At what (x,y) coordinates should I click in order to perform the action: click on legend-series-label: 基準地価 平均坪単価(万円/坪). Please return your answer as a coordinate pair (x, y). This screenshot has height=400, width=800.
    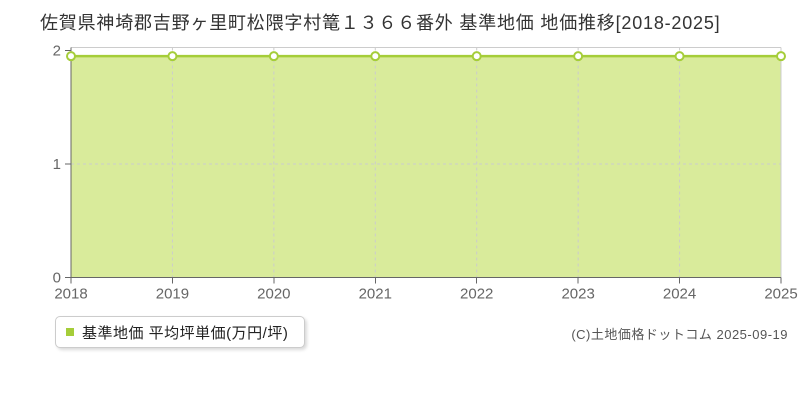
    Looking at the image, I should click on (185, 333).